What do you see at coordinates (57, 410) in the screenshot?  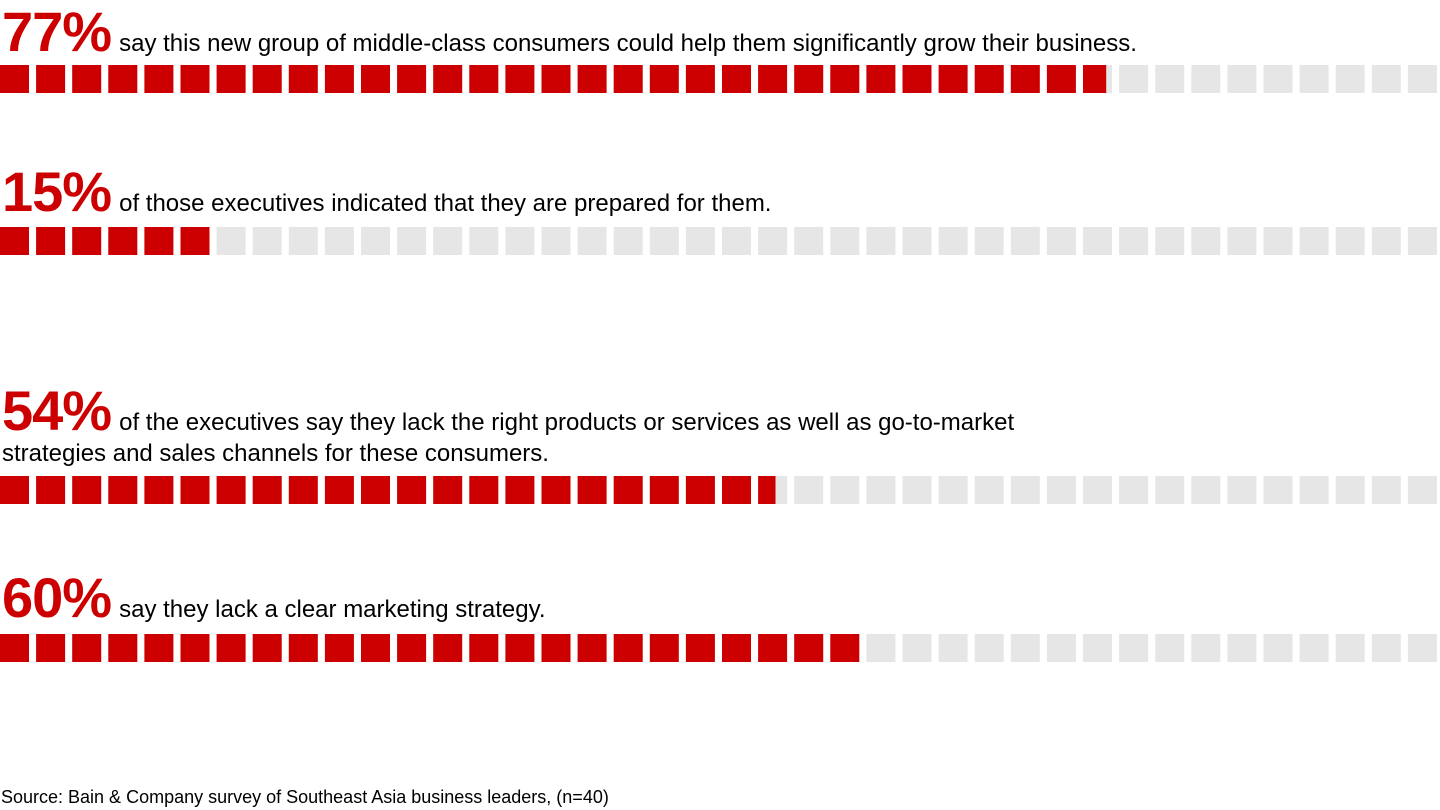 I see `stat-percentage: 54%` at bounding box center [57, 410].